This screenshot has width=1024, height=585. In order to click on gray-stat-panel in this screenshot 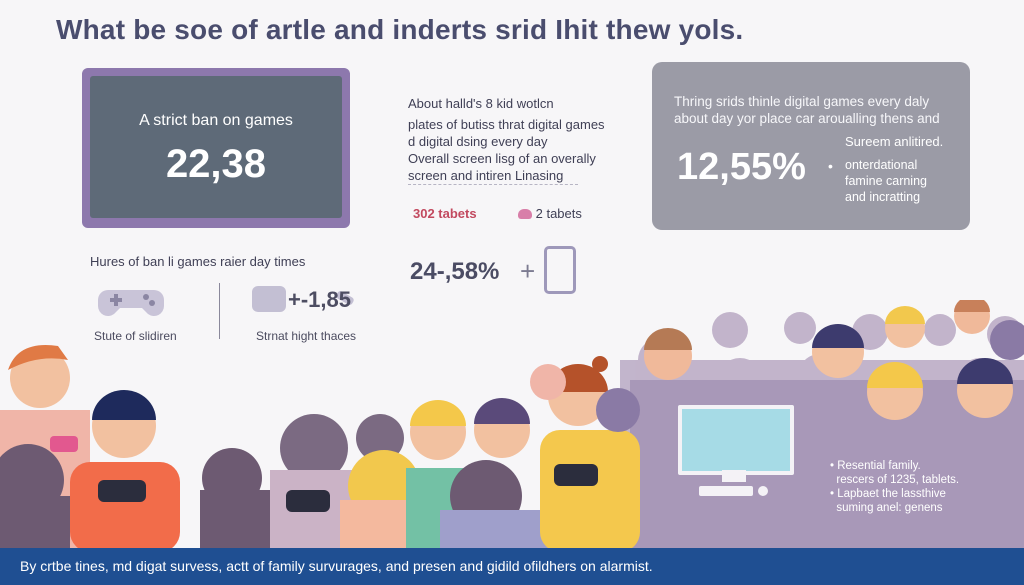, I will do `click(811, 146)`.